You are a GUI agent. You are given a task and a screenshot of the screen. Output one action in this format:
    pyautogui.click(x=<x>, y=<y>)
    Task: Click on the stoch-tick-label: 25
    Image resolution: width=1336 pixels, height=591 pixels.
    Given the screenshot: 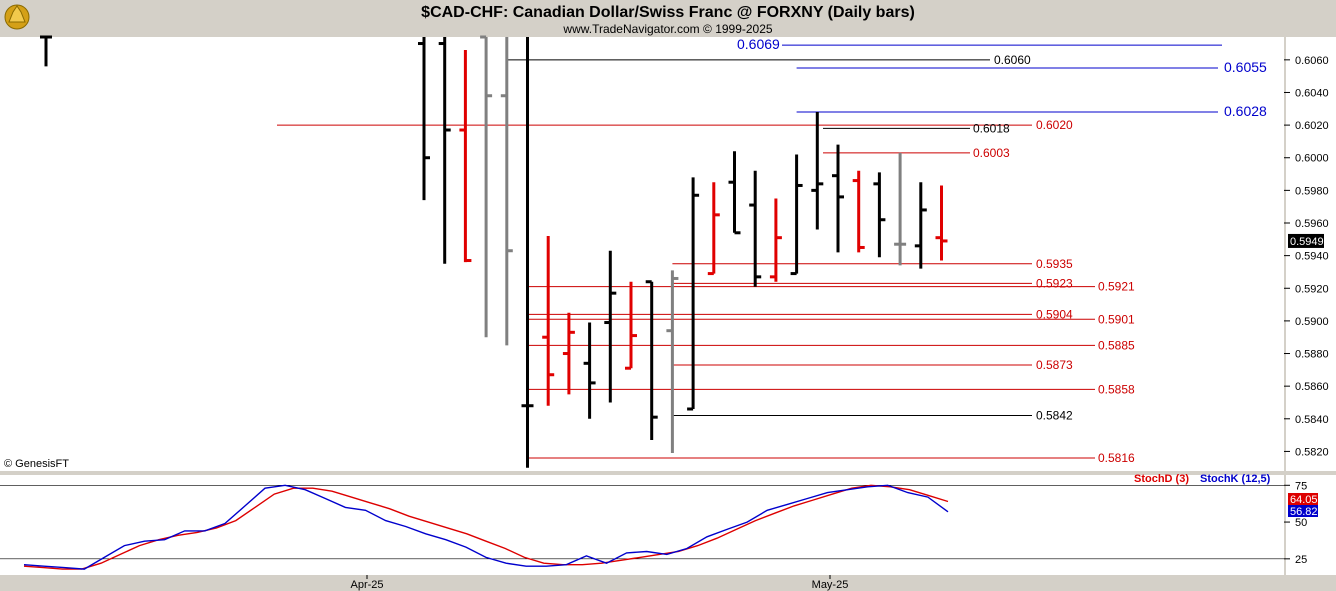 What is the action you would take?
    pyautogui.click(x=1301, y=560)
    